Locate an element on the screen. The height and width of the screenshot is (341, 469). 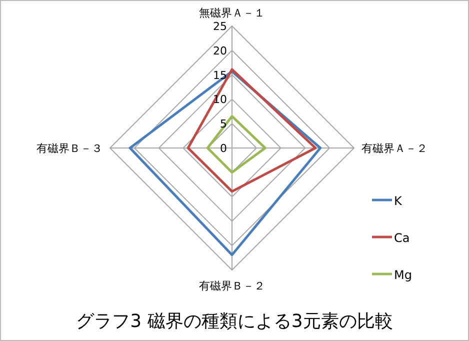
spoke-label: 有磁界Ａ－２ is located at coordinates (394, 148).